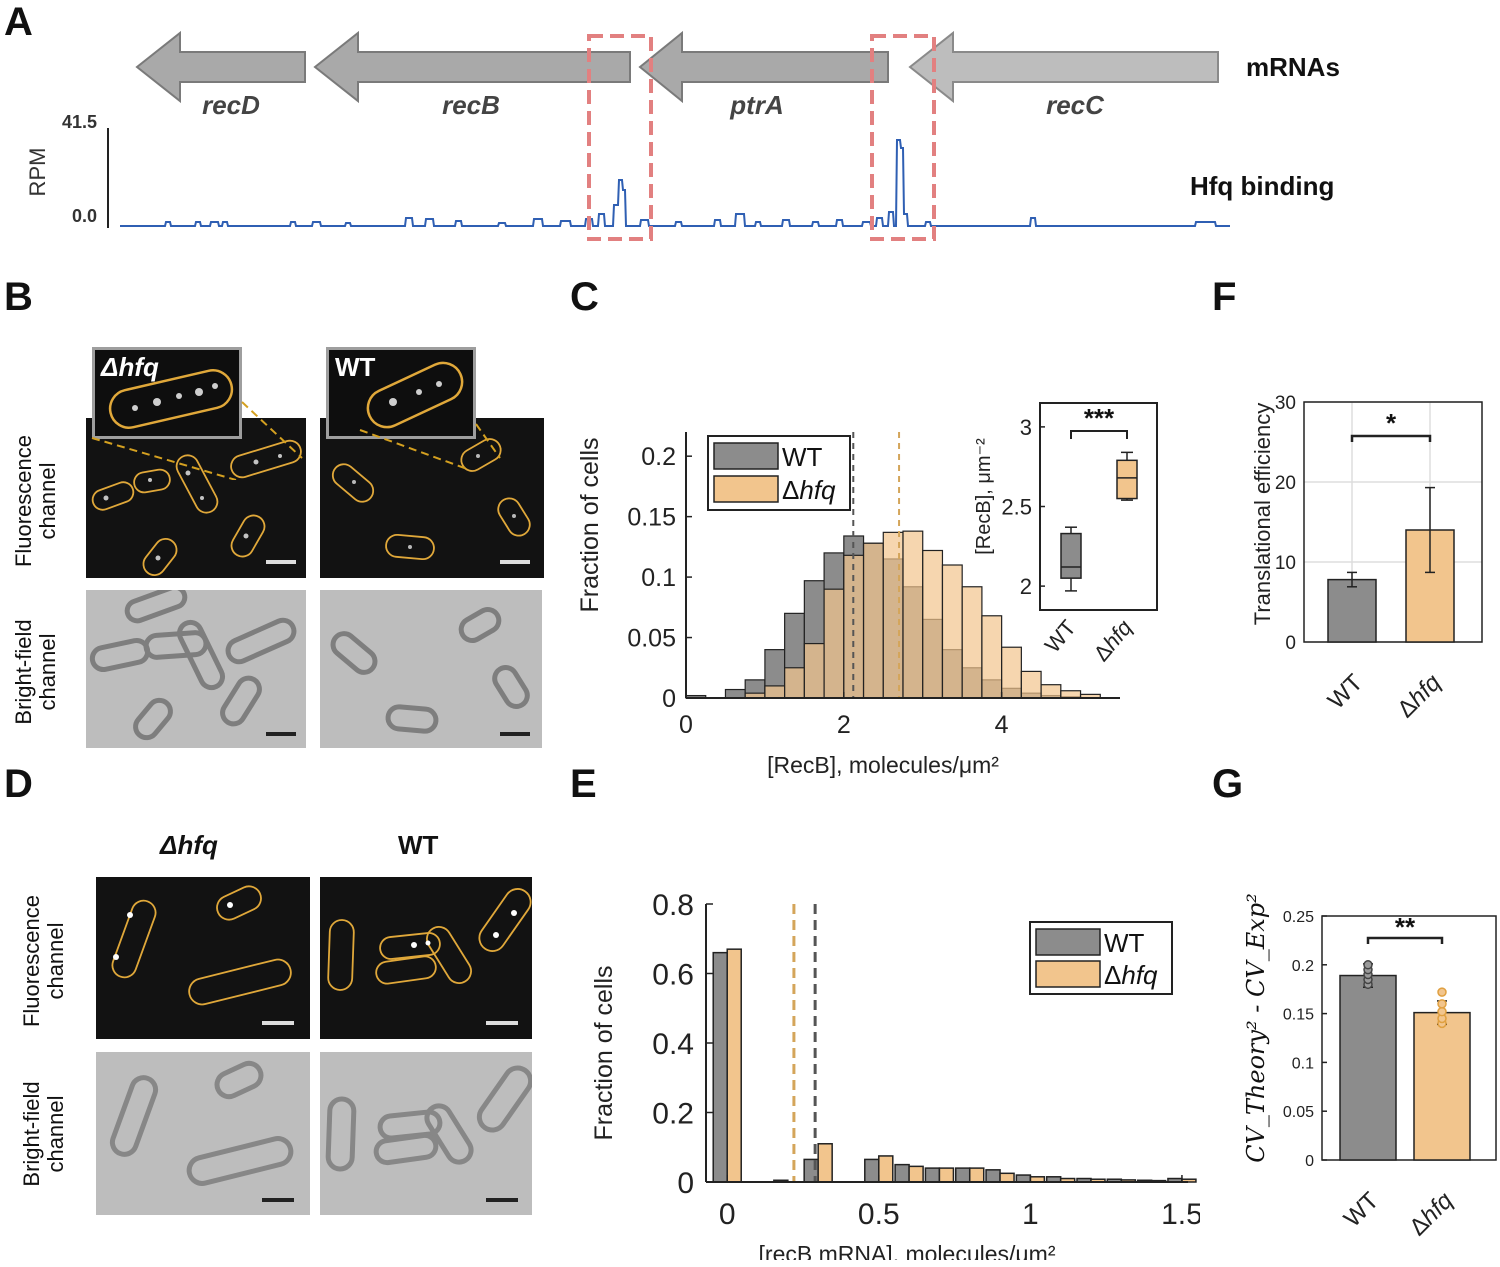 This screenshot has width=1500, height=1267. I want to click on hfq-binding-track, so click(675, 183).